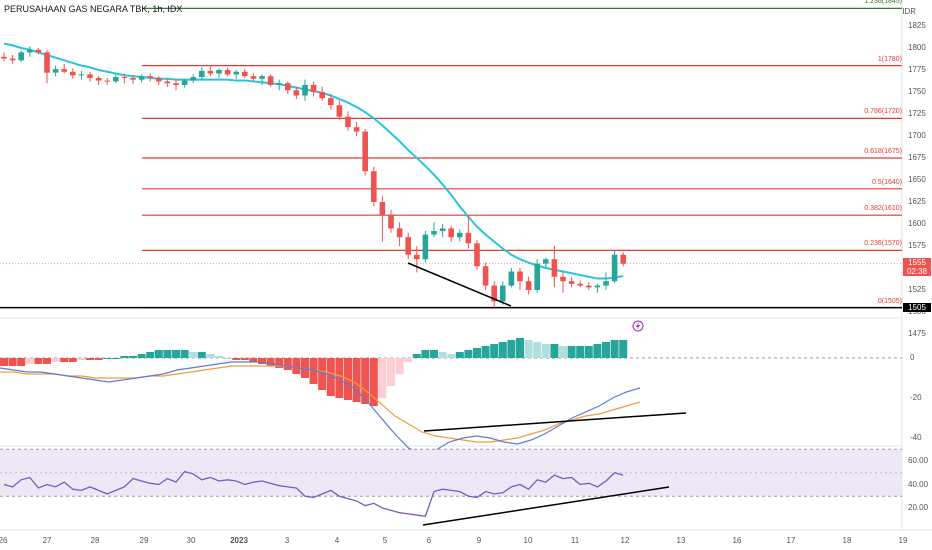  I want to click on chart-title: PERUSAHAAN GAS NEGARA TBK, 1h, IDX, so click(93, 9).